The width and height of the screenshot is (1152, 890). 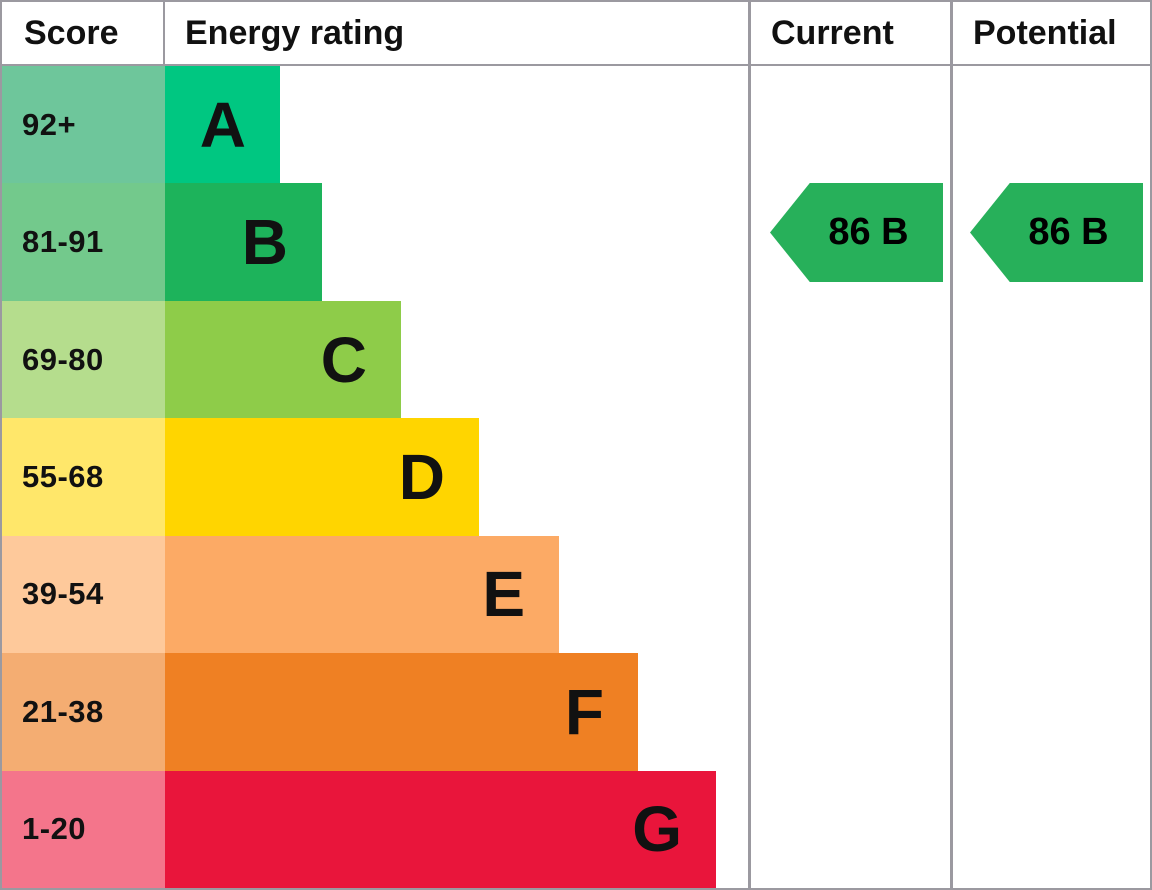 I want to click on band-letter-c: C, so click(x=343, y=359).